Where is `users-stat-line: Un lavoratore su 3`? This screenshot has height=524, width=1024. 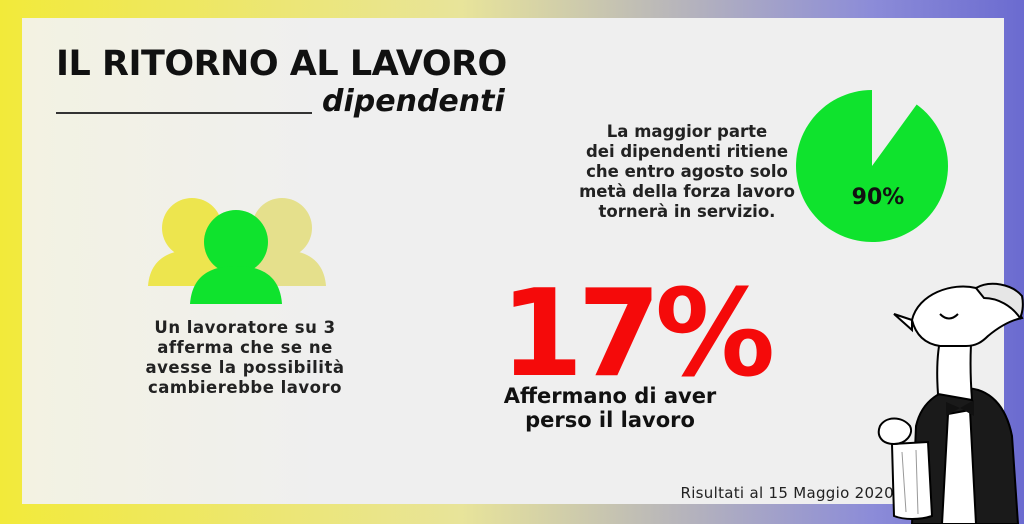 users-stat-line: Un lavoratore su 3 is located at coordinates (245, 327).